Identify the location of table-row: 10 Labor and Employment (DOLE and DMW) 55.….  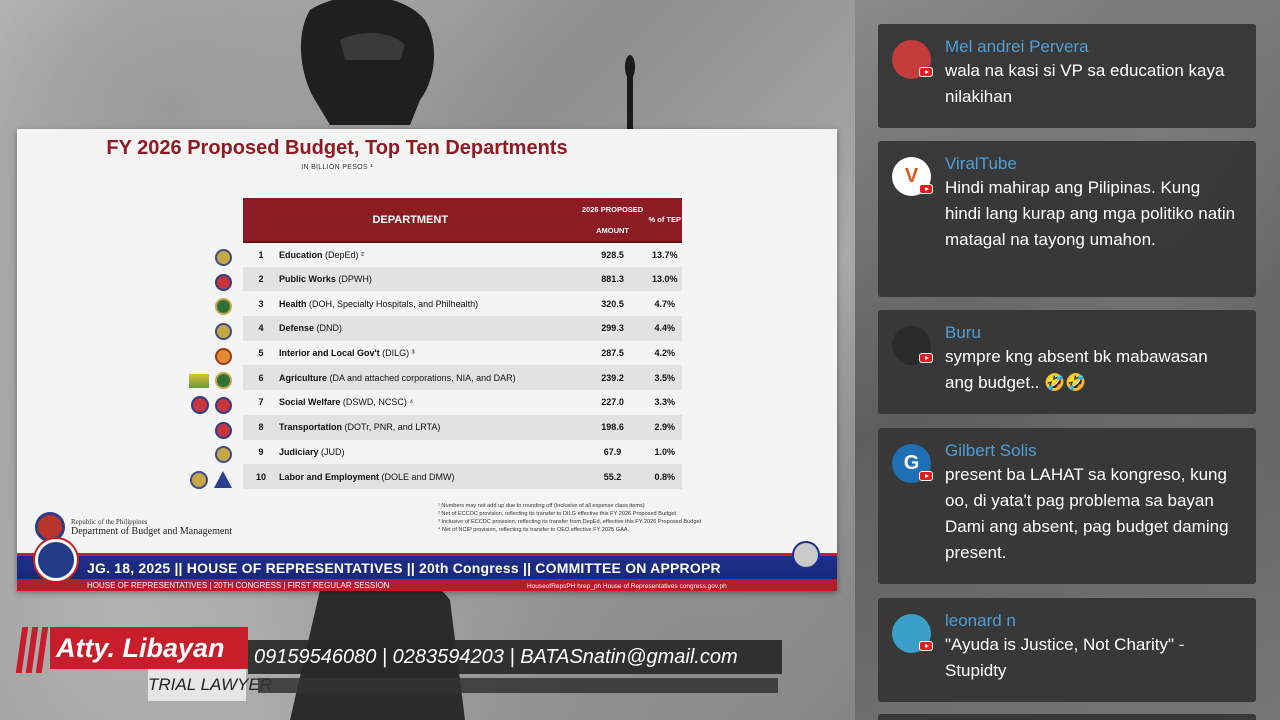
(462, 476).